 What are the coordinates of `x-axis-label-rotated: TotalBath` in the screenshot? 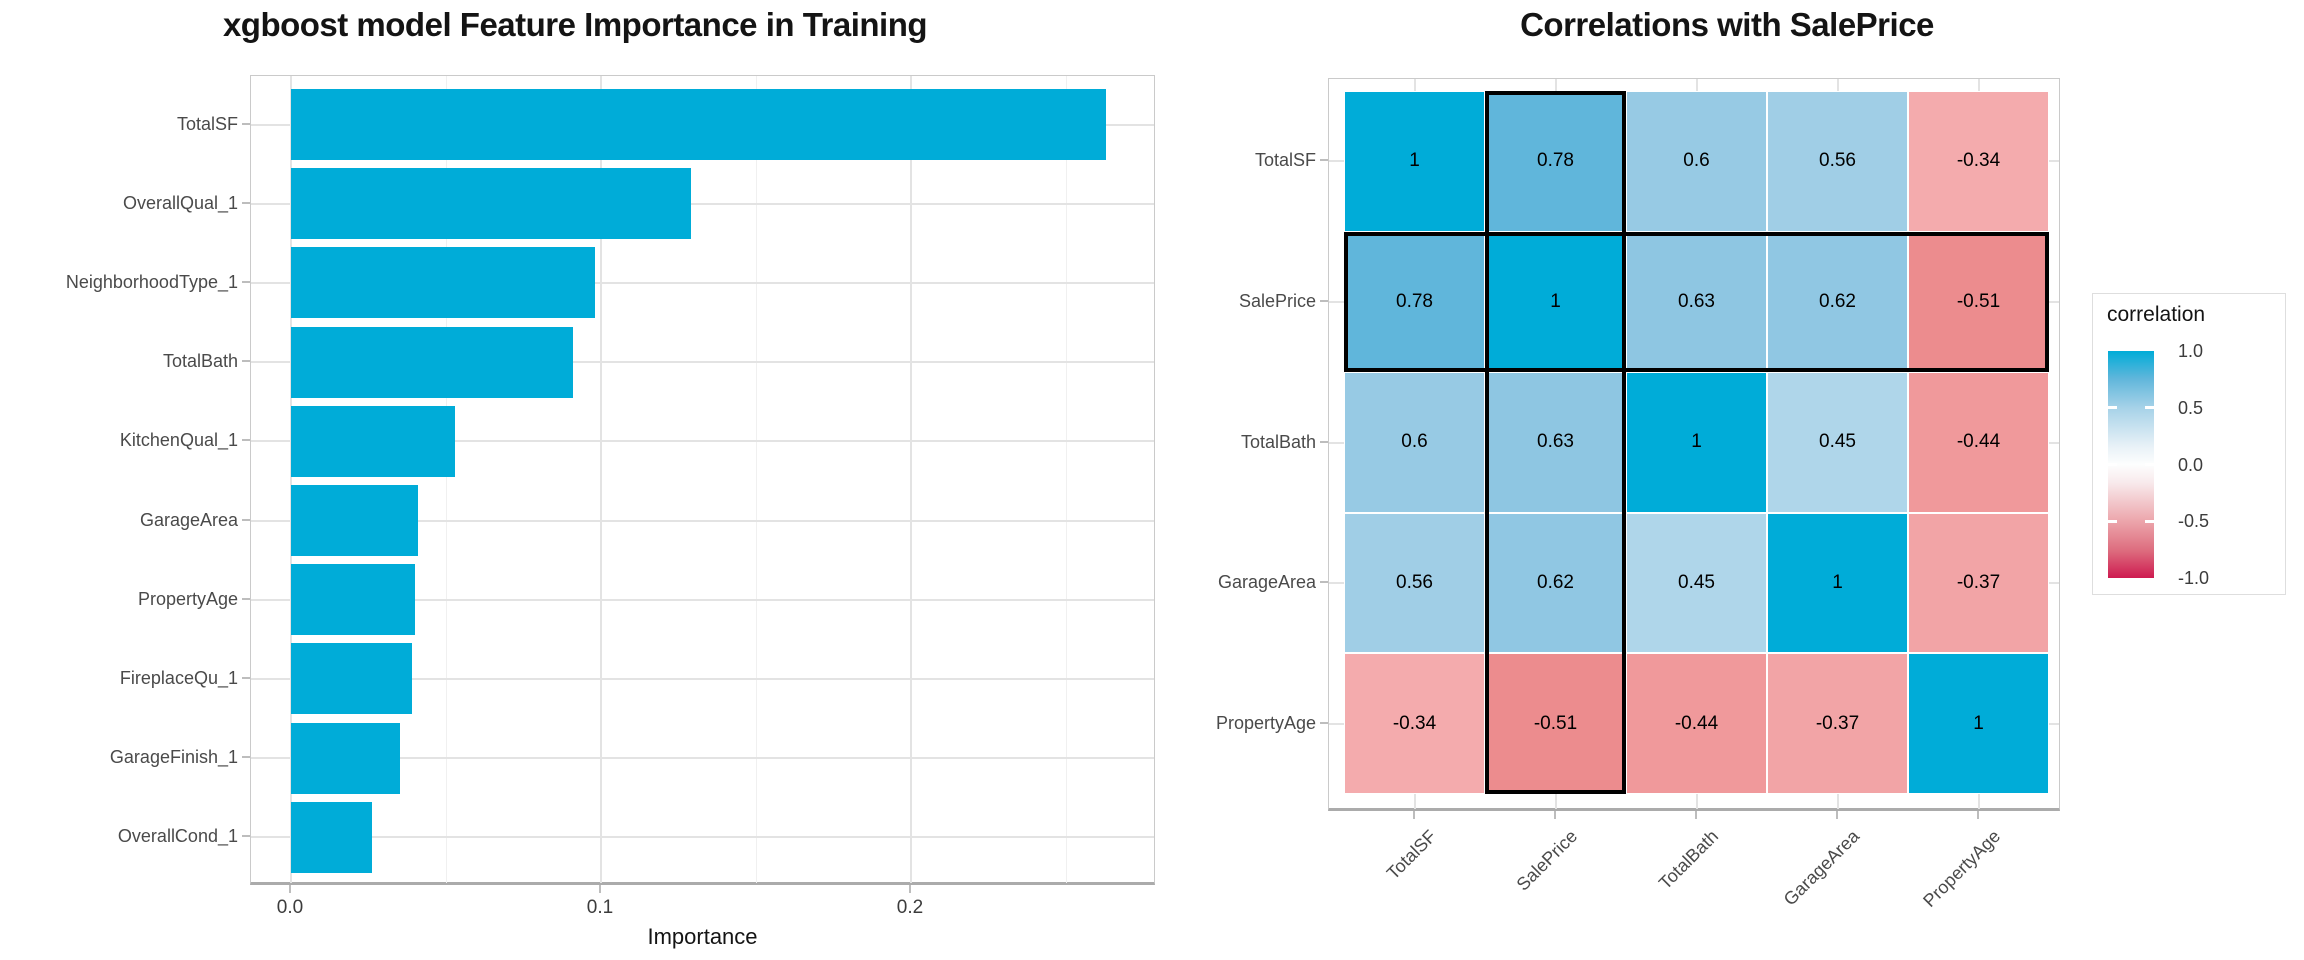 It's located at (1688, 860).